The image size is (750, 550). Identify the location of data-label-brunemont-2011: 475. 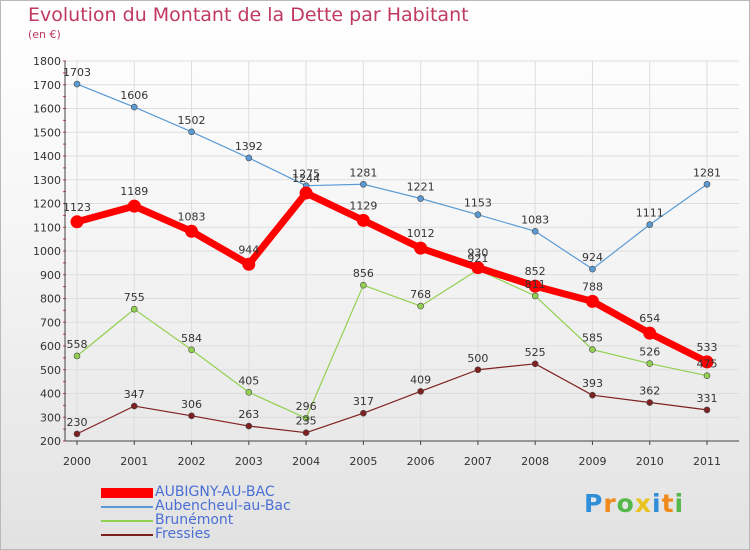
(707, 364).